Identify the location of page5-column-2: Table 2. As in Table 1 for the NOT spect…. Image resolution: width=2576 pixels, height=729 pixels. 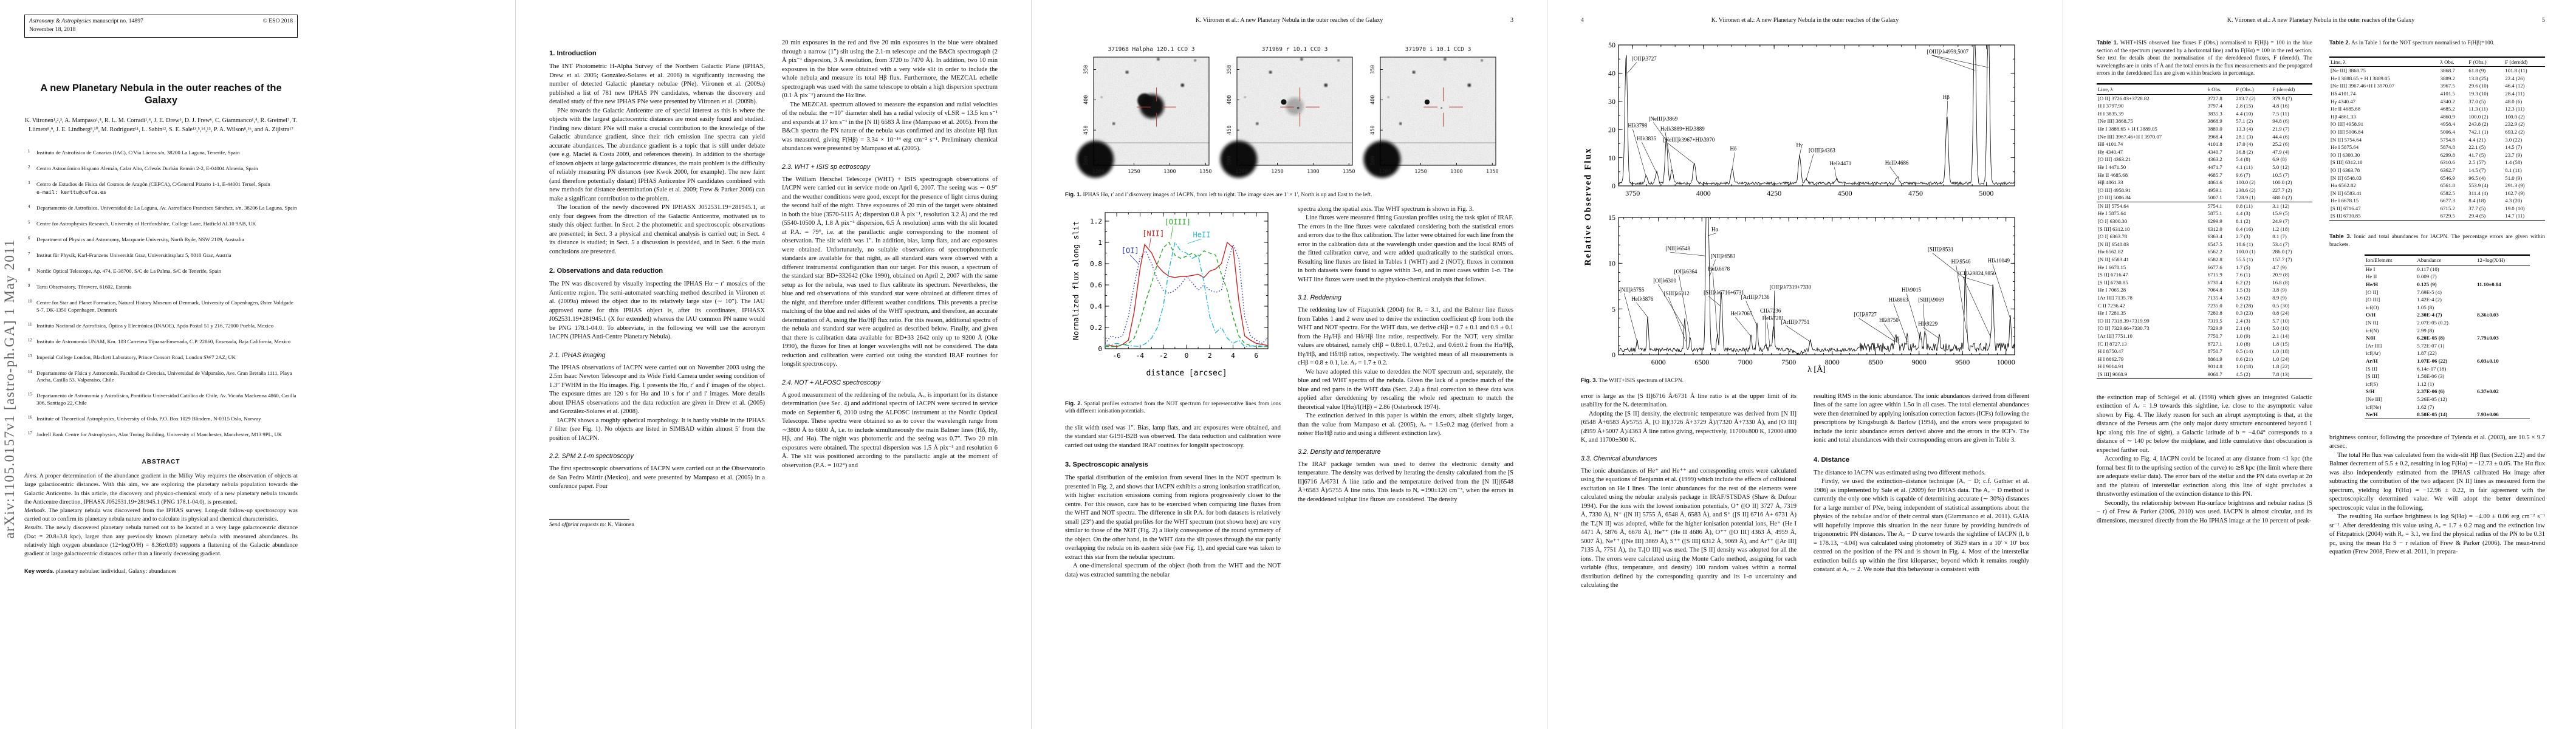
(2437, 298).